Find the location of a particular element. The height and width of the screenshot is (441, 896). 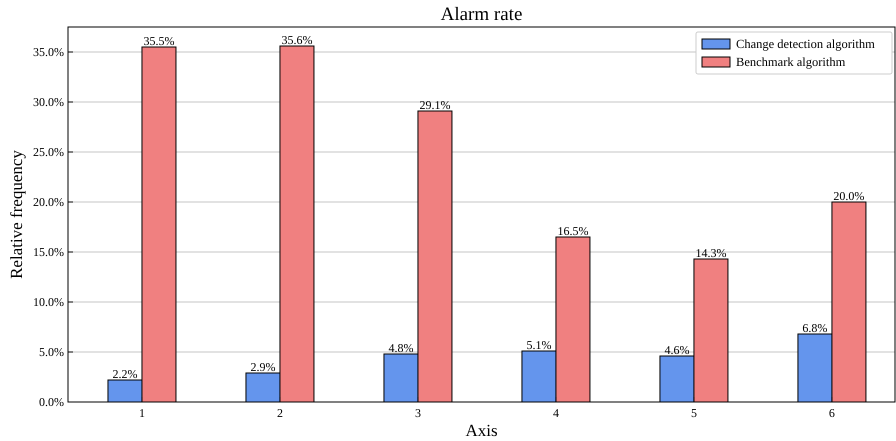

y-tick-label: 15.0% is located at coordinates (48, 252).